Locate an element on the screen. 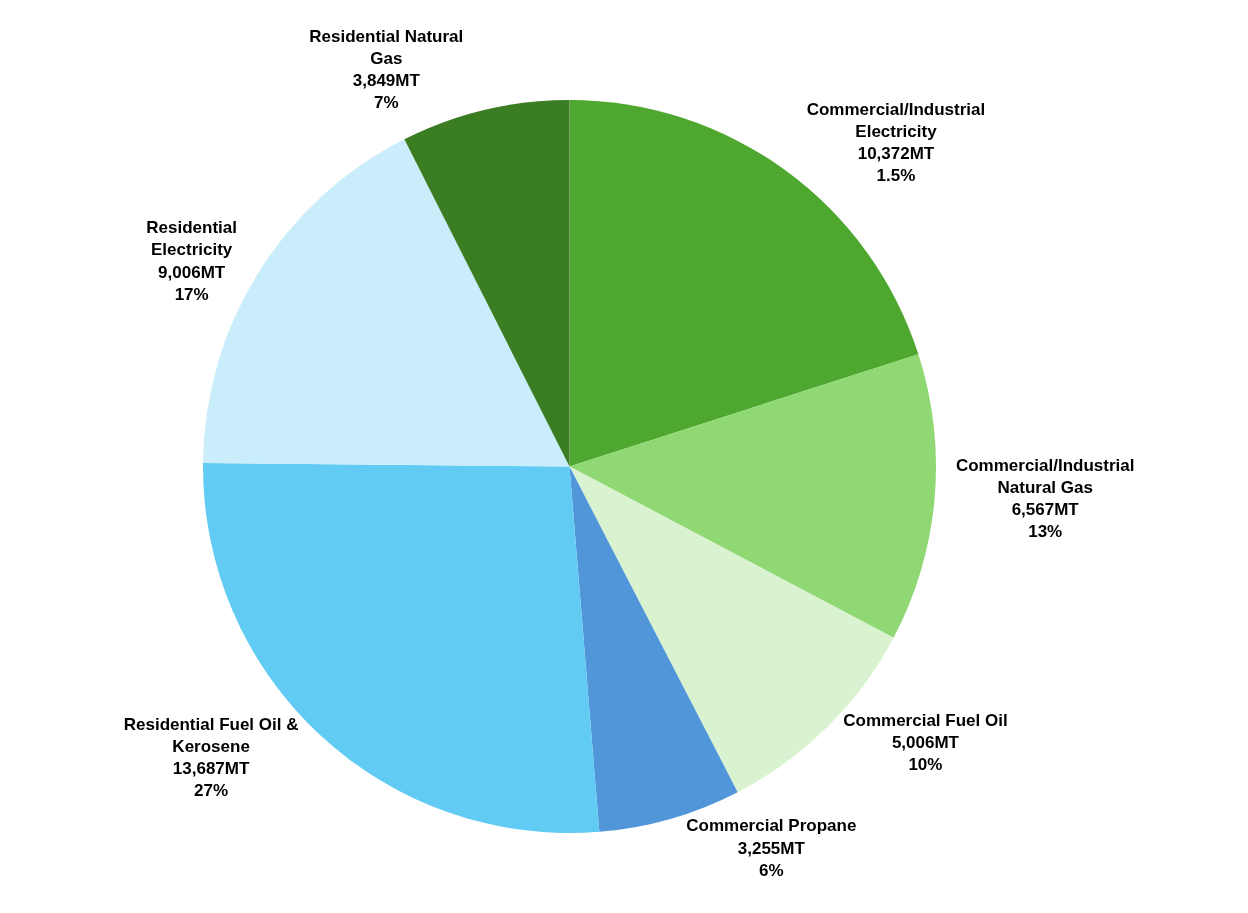  data-label: 5,006MT 10% is located at coordinates (925, 754).